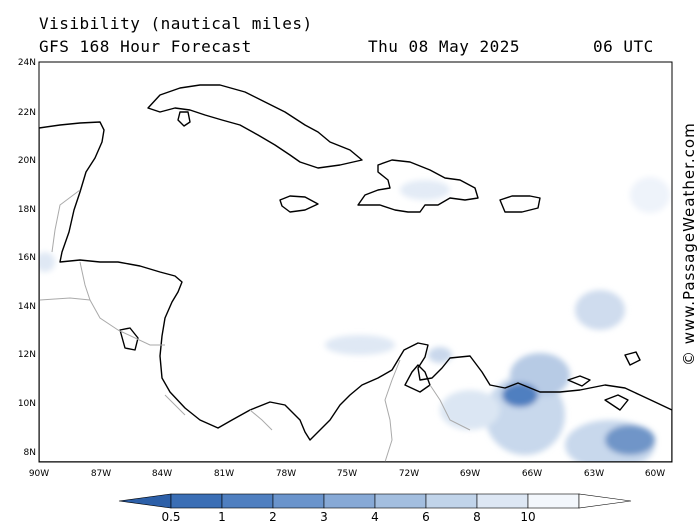 The height and width of the screenshot is (525, 700). What do you see at coordinates (27, 307) in the screenshot?
I see `lat-tick: 14N` at bounding box center [27, 307].